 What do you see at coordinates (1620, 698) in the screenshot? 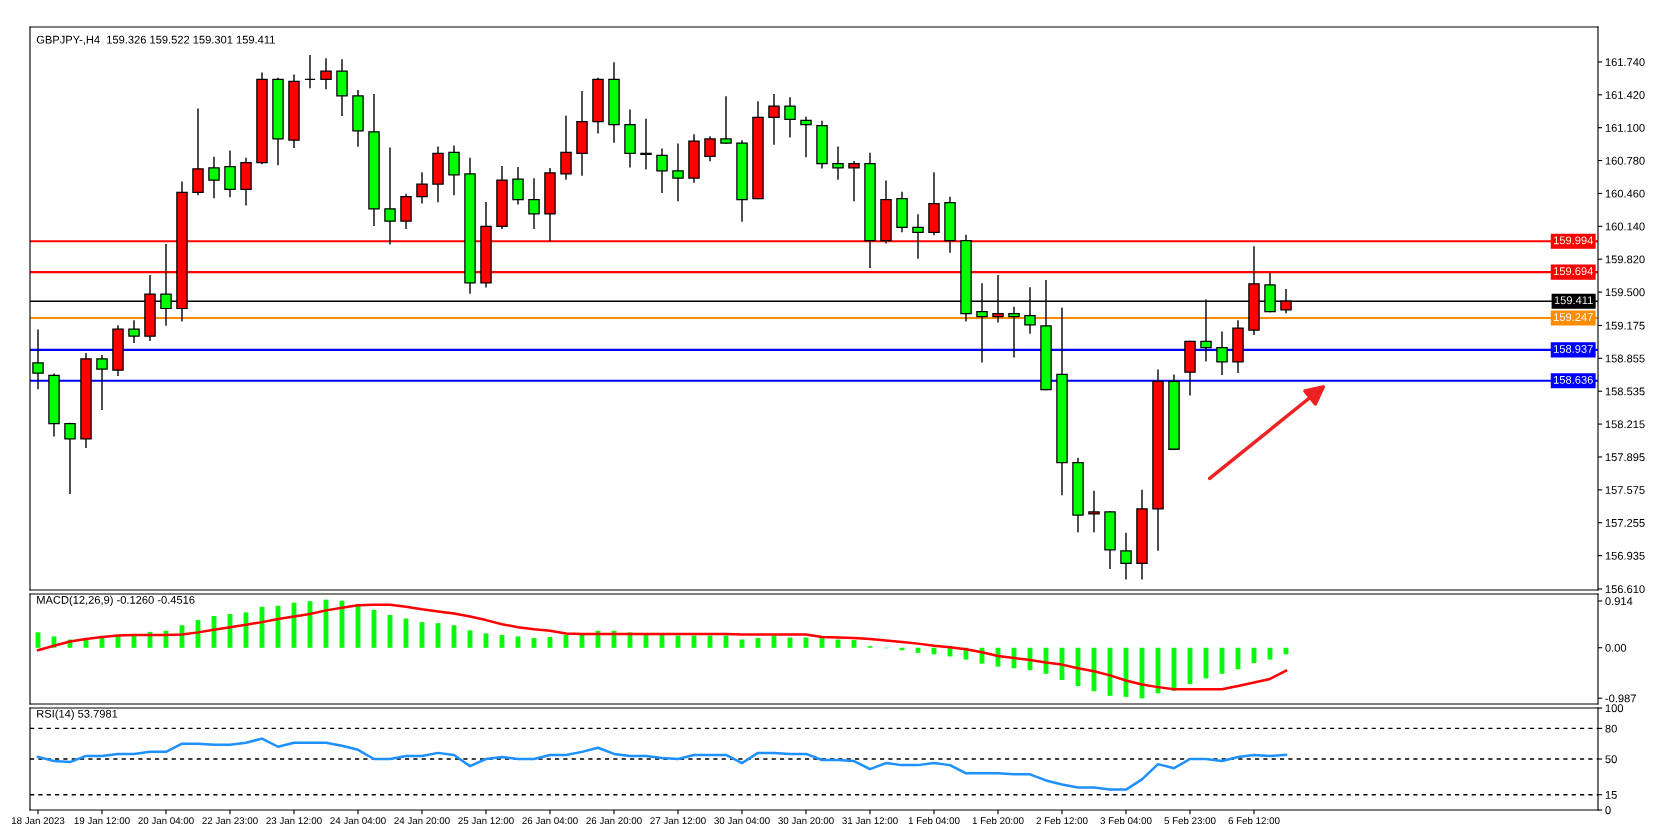
I see `y-tick-label: -0.987` at bounding box center [1620, 698].